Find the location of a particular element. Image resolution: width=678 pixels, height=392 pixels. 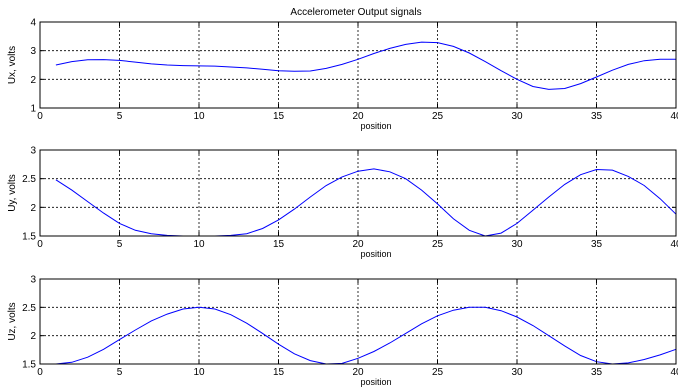

y-tick-label: 1 is located at coordinates (33, 109).